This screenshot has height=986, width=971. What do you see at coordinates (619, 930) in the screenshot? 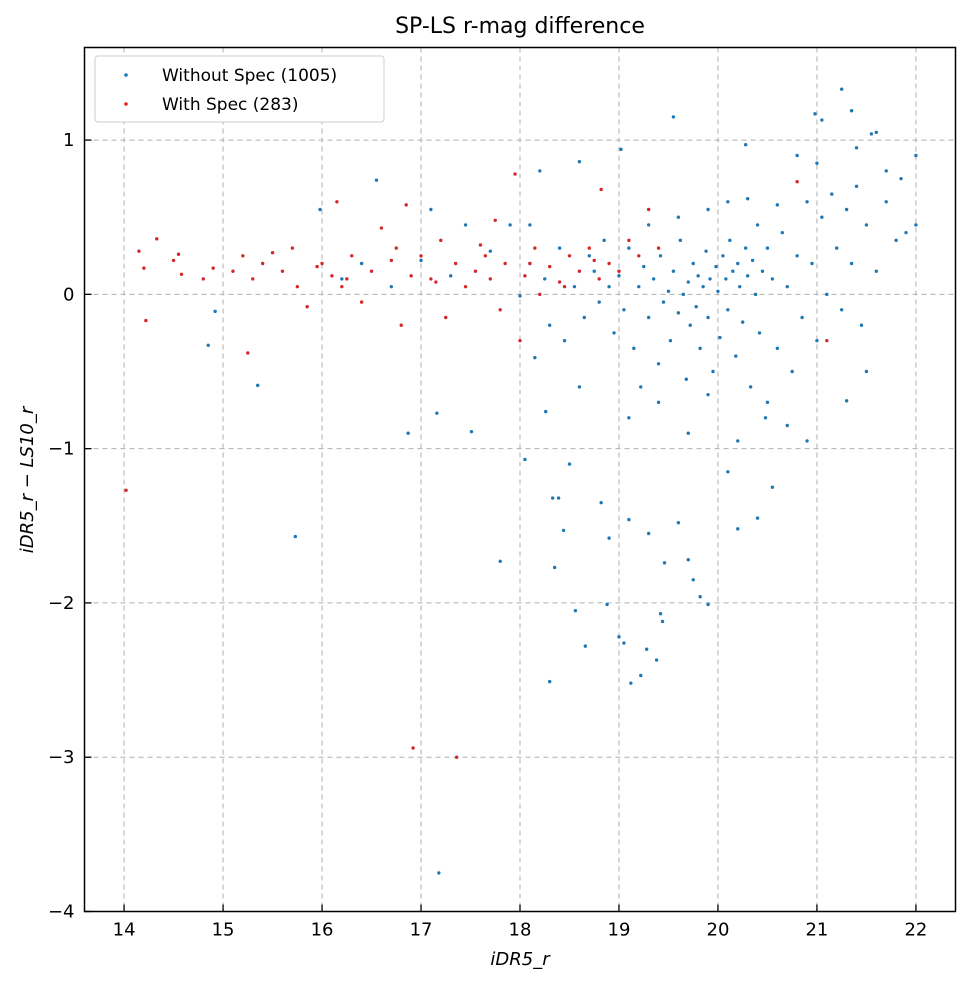
I see `x-tick-label: 19` at bounding box center [619, 930].